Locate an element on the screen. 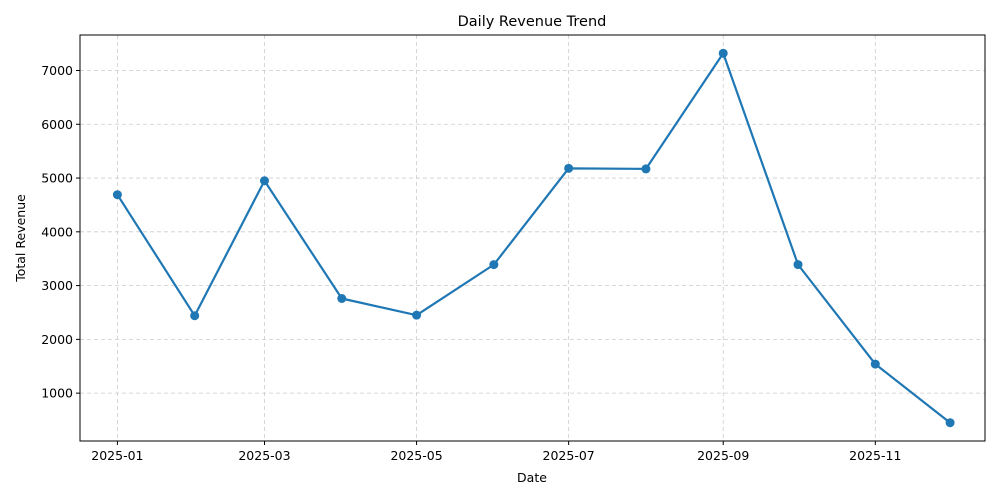 Image resolution: width=1000 pixels, height=500 pixels. y-tick-label: 3000 is located at coordinates (57, 285).